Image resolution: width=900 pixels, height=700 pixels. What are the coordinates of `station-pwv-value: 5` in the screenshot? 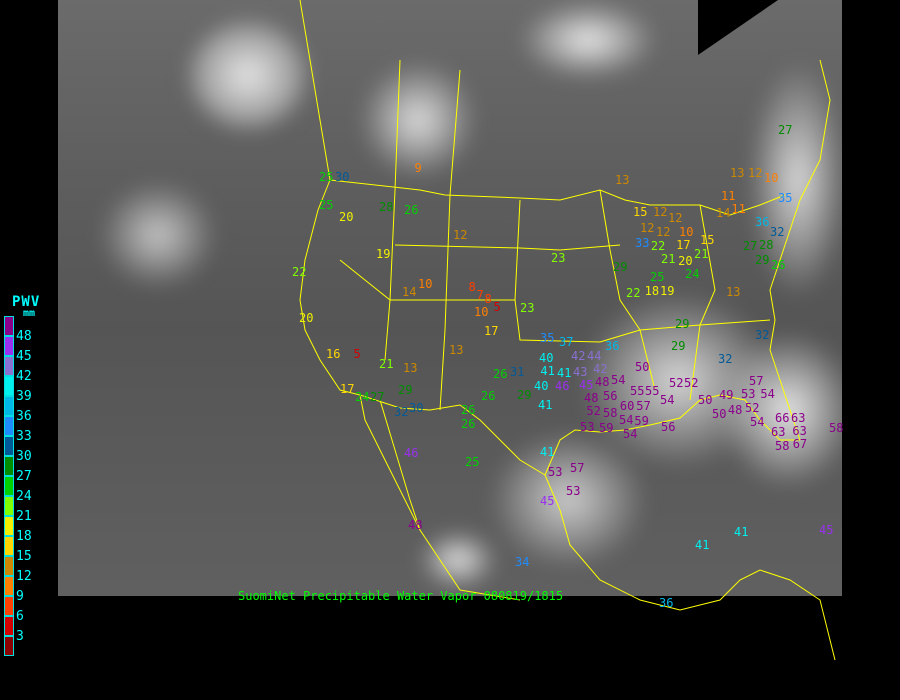 It's located at (497, 307).